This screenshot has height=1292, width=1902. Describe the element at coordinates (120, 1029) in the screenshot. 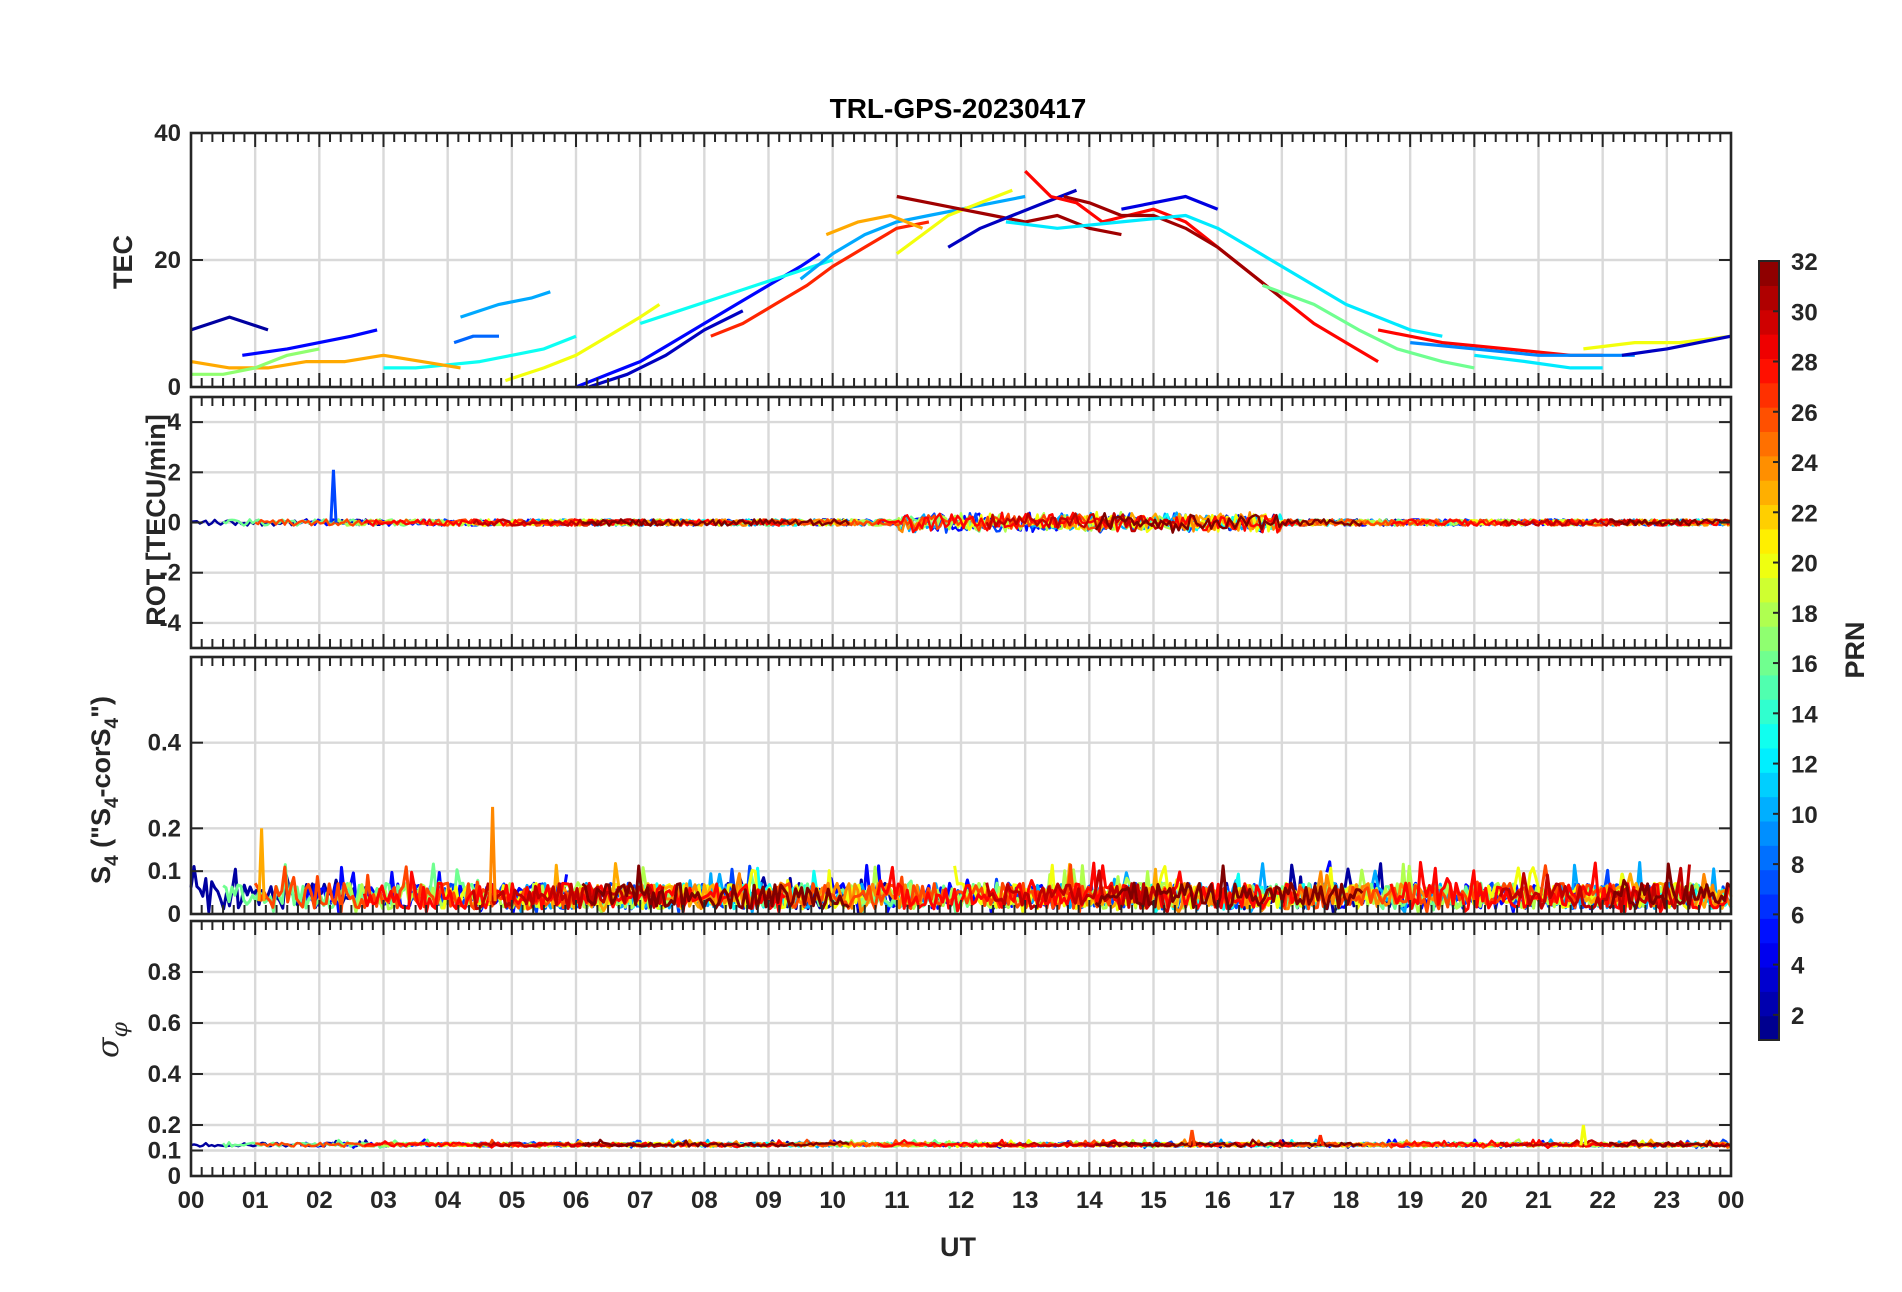

I see `sigma-label-sub: φ` at that location.